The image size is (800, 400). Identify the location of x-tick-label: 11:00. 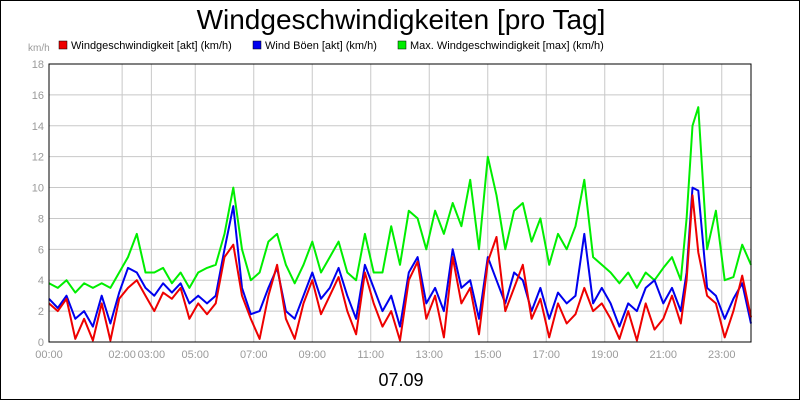
(370, 355).